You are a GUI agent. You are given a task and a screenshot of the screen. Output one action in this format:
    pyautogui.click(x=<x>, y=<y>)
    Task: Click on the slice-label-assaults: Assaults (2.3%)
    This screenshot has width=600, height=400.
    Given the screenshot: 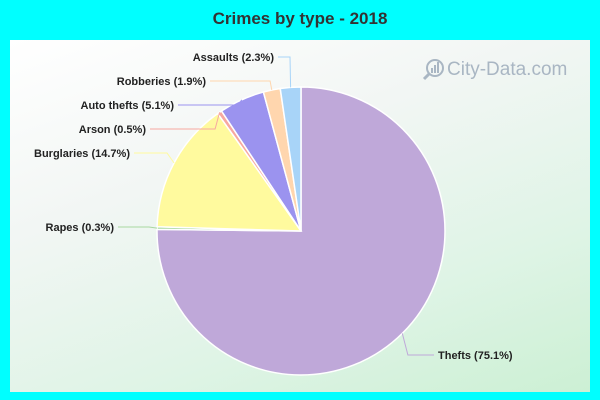 What is the action you would take?
    pyautogui.click(x=234, y=58)
    